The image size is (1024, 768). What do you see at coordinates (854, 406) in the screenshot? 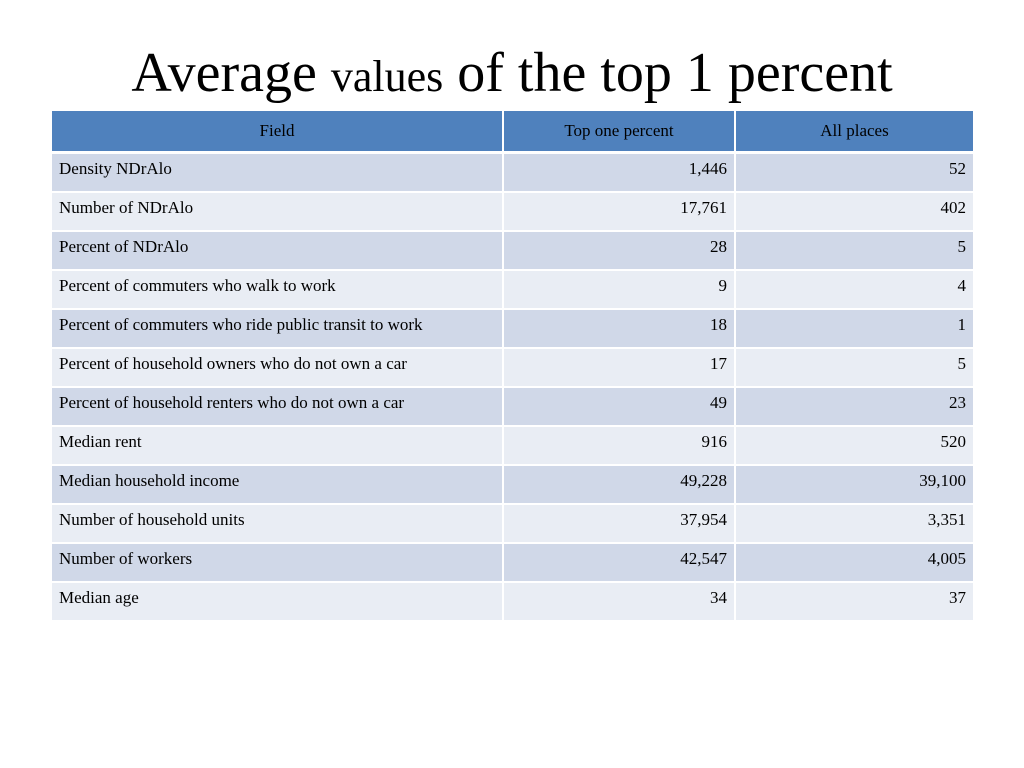
I see `all-places-cell: 23` at bounding box center [854, 406].